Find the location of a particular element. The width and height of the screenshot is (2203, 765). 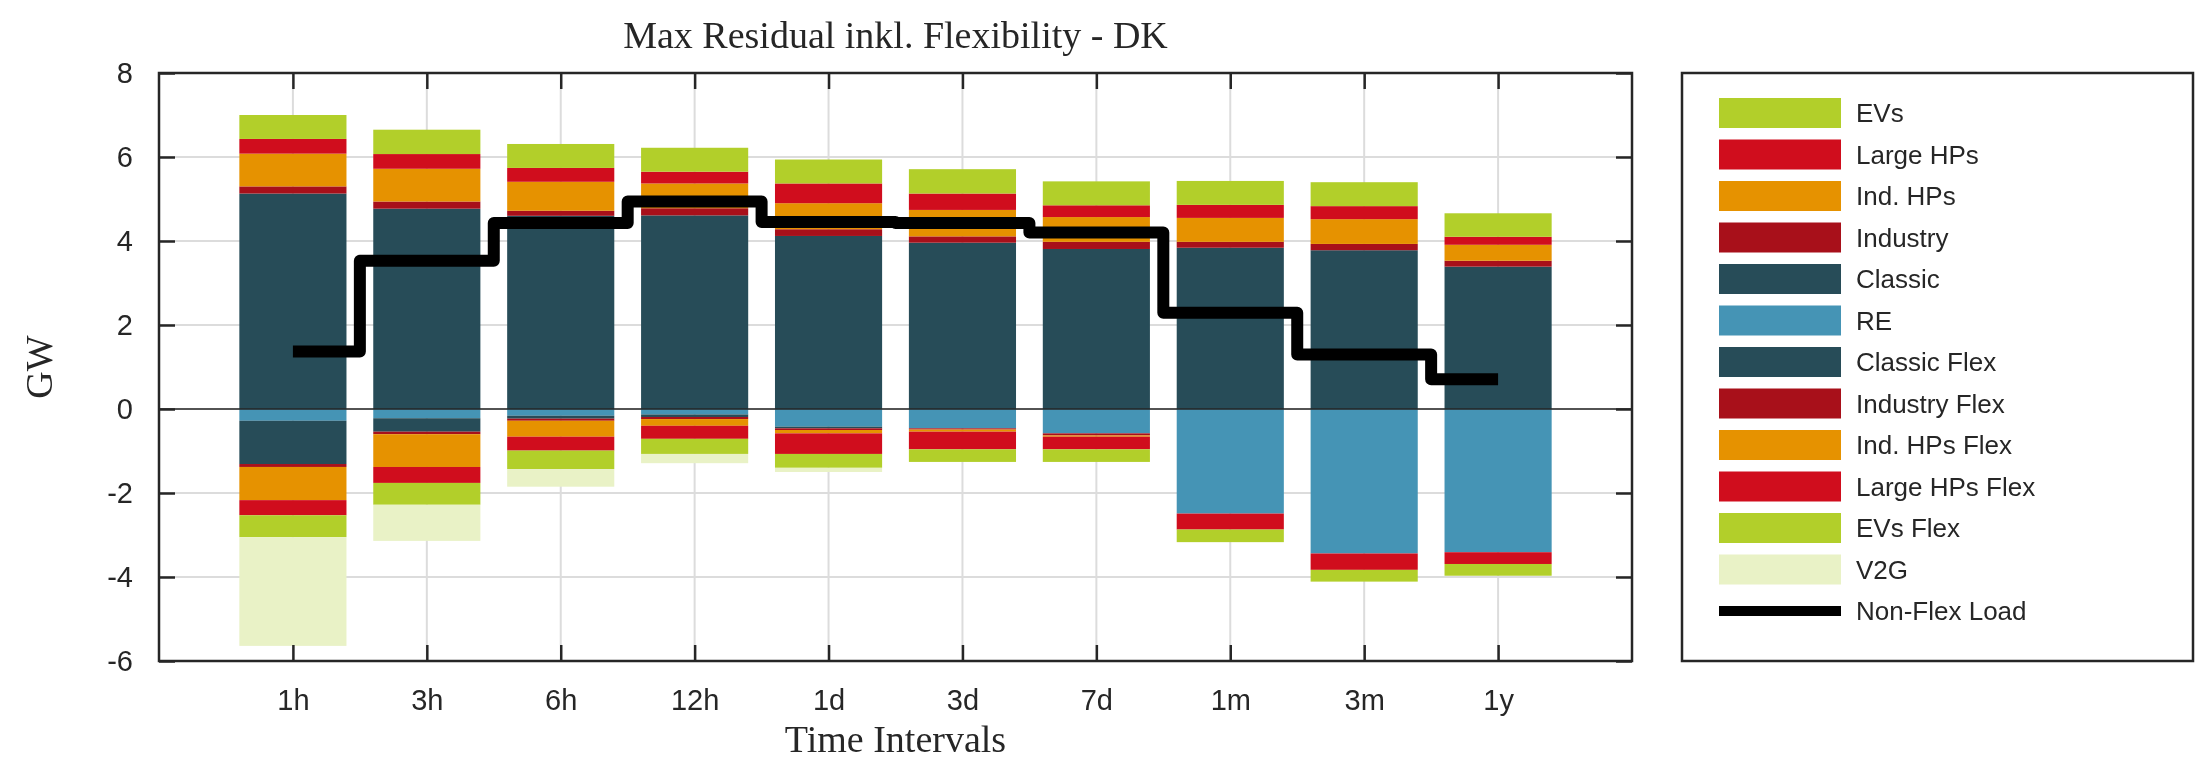

x-tick-label: 1y is located at coordinates (1499, 699).